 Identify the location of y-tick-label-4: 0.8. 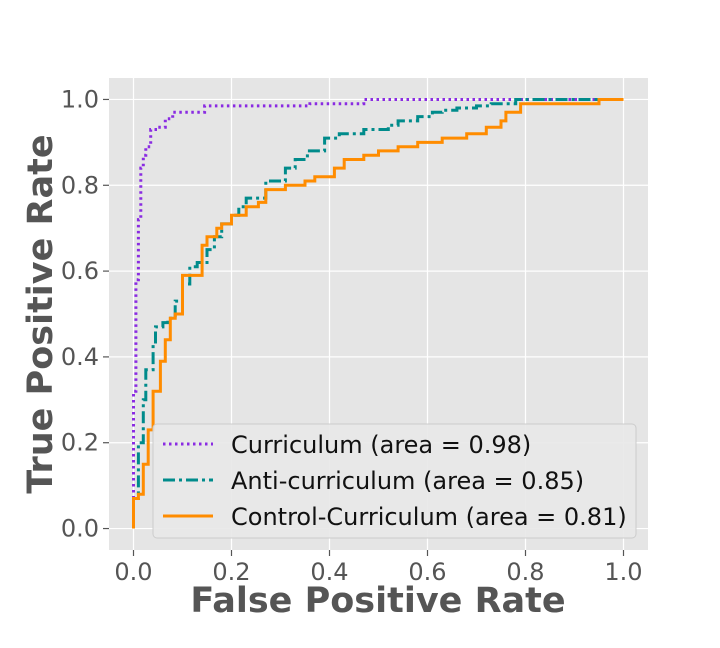
(80, 185).